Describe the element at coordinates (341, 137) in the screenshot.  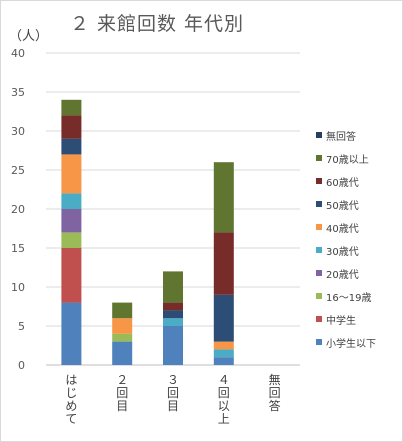
I see `legend-label: 無回答` at that location.